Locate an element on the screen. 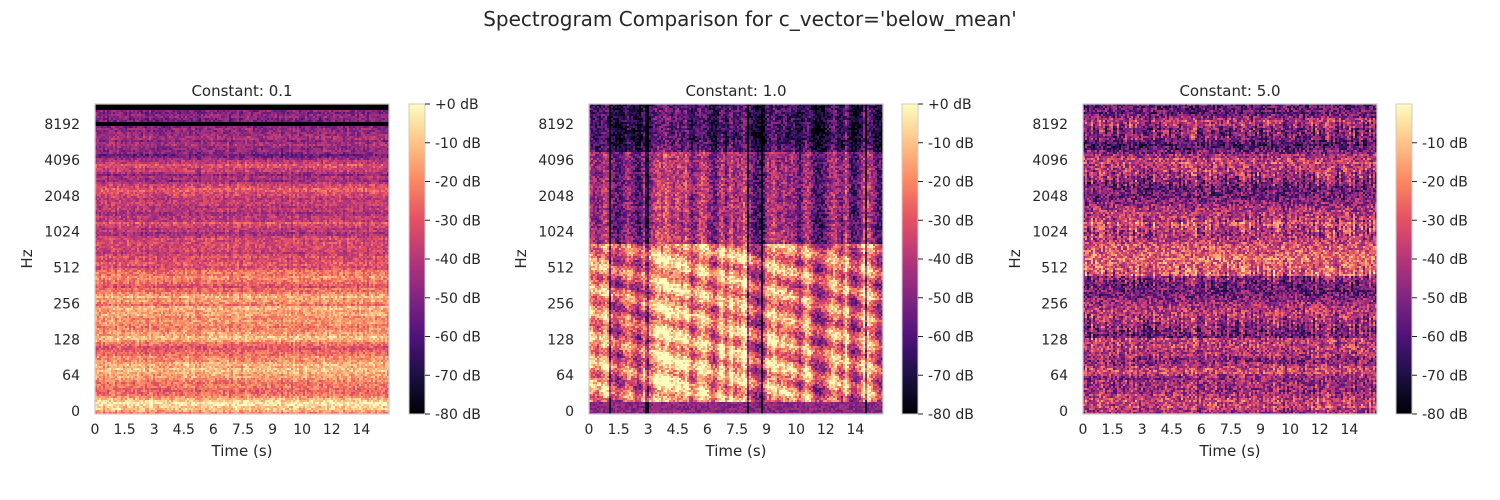 This screenshot has width=1500, height=500. panel-title: Constant: 1.0 is located at coordinates (735, 91).